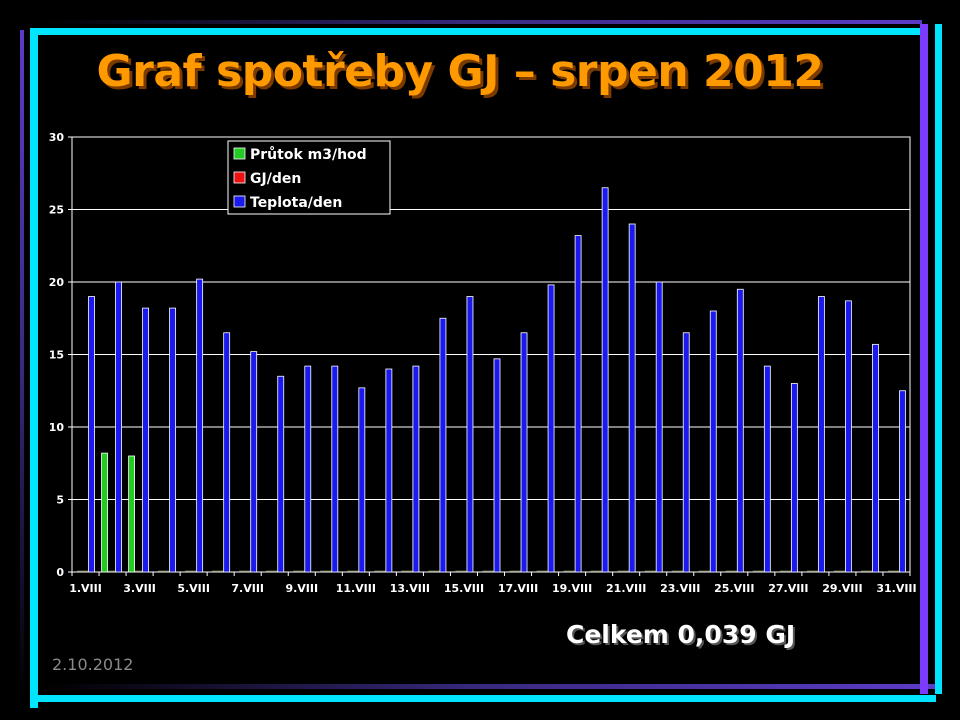 This screenshot has width=960, height=720. I want to click on frame-violet-left, so click(22, 365).